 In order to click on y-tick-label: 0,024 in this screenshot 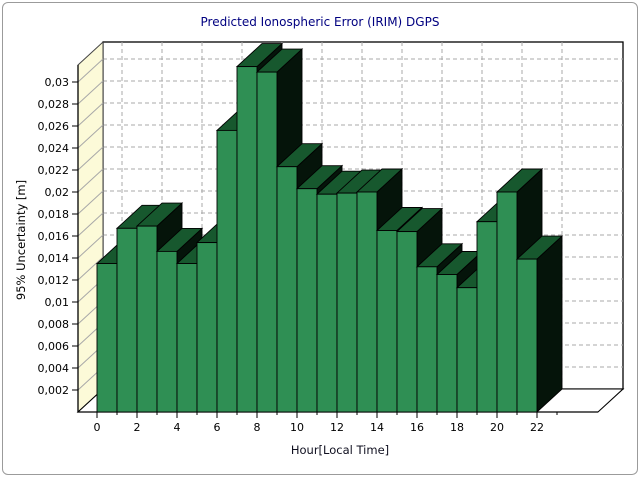, I will do `click(54, 148)`.